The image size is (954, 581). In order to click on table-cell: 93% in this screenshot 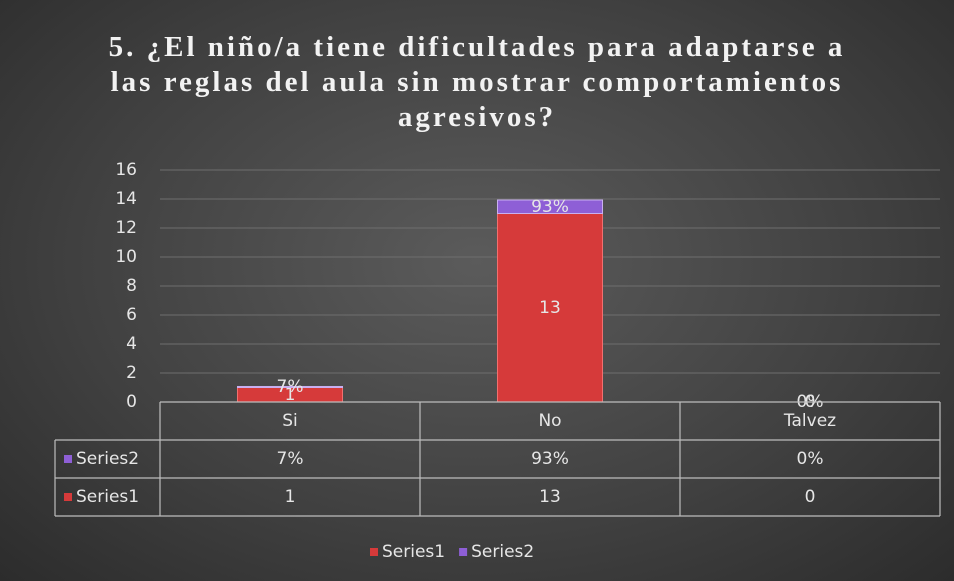, I will do `click(550, 459)`.